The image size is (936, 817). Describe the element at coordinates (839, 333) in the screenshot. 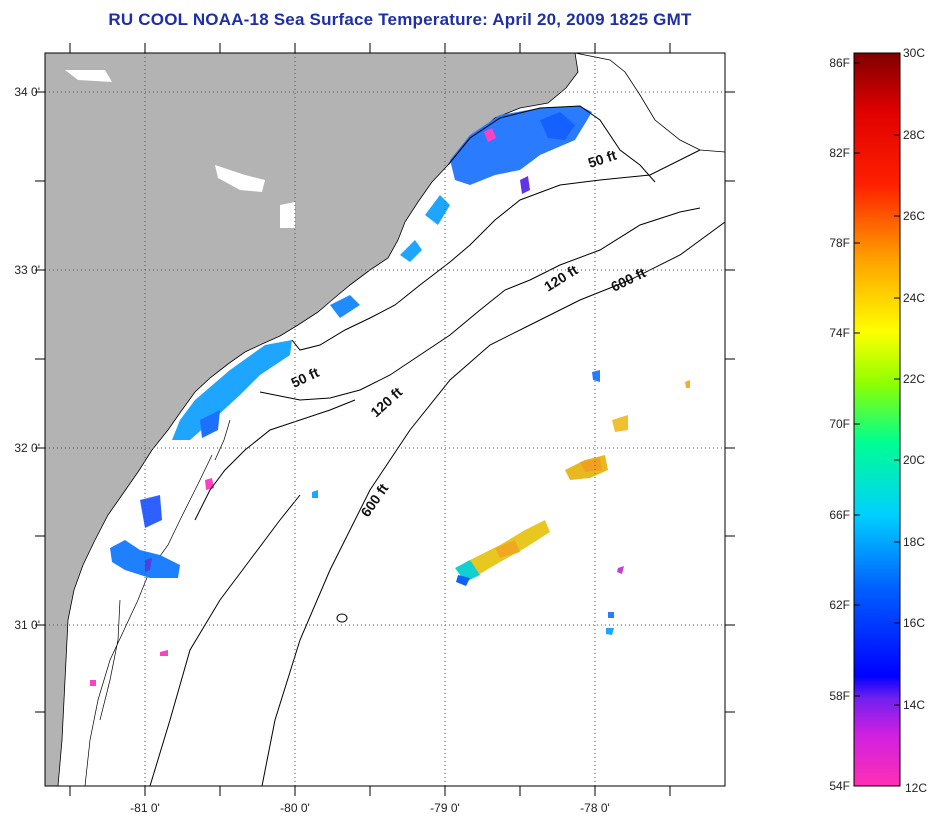

I see `colorbar-f-label: 74F` at that location.